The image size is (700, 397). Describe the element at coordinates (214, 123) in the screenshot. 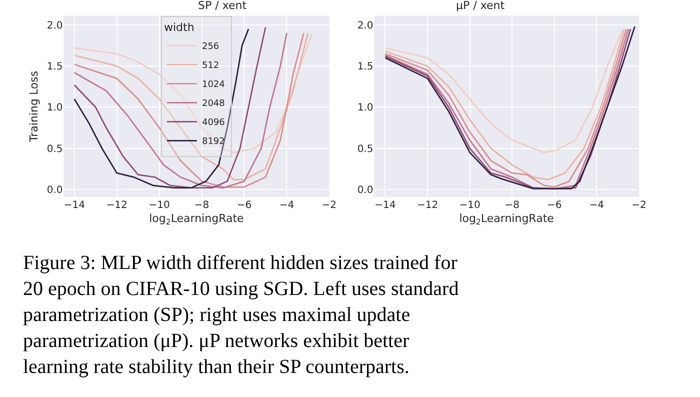

I see `legend-label: 4096` at that location.